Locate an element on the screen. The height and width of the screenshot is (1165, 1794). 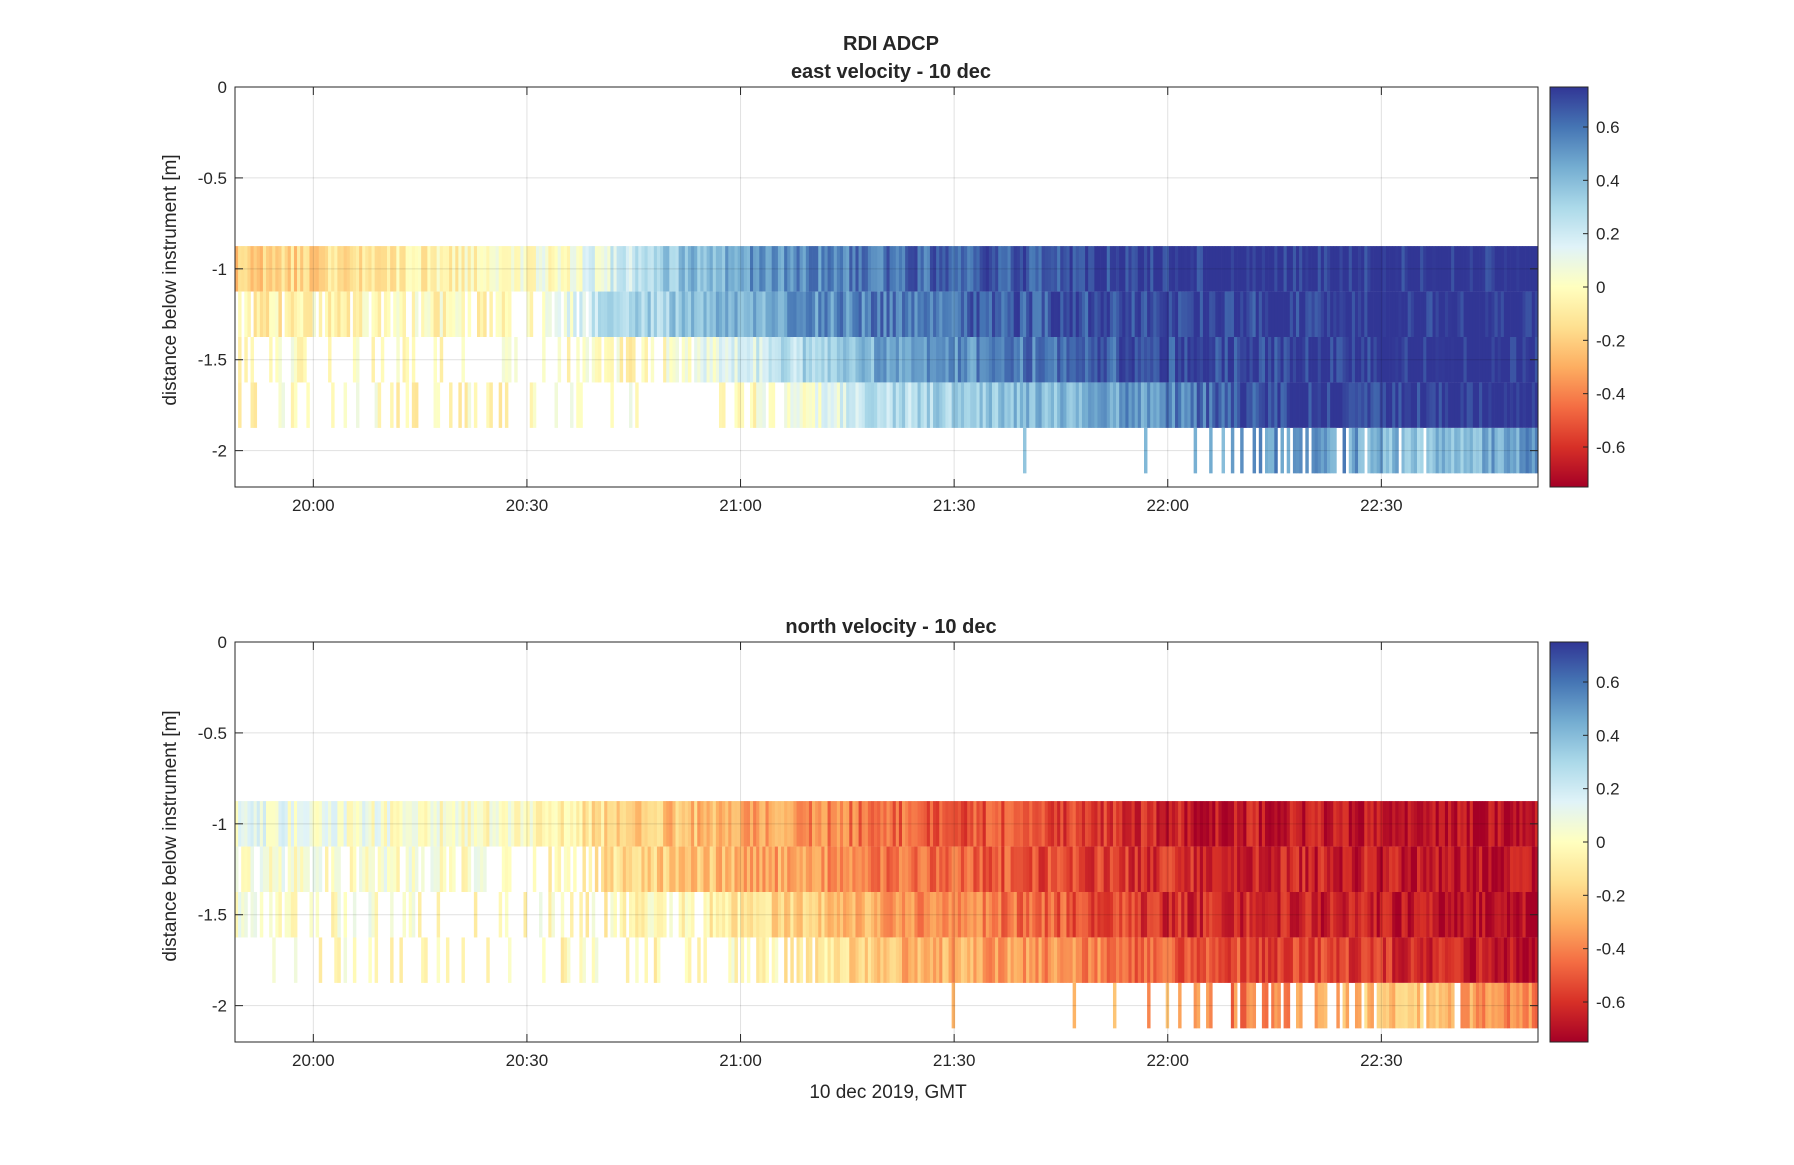
colorbar: 0.60.40.20-0.2-0.4-0.6 is located at coordinates (1587, 287).